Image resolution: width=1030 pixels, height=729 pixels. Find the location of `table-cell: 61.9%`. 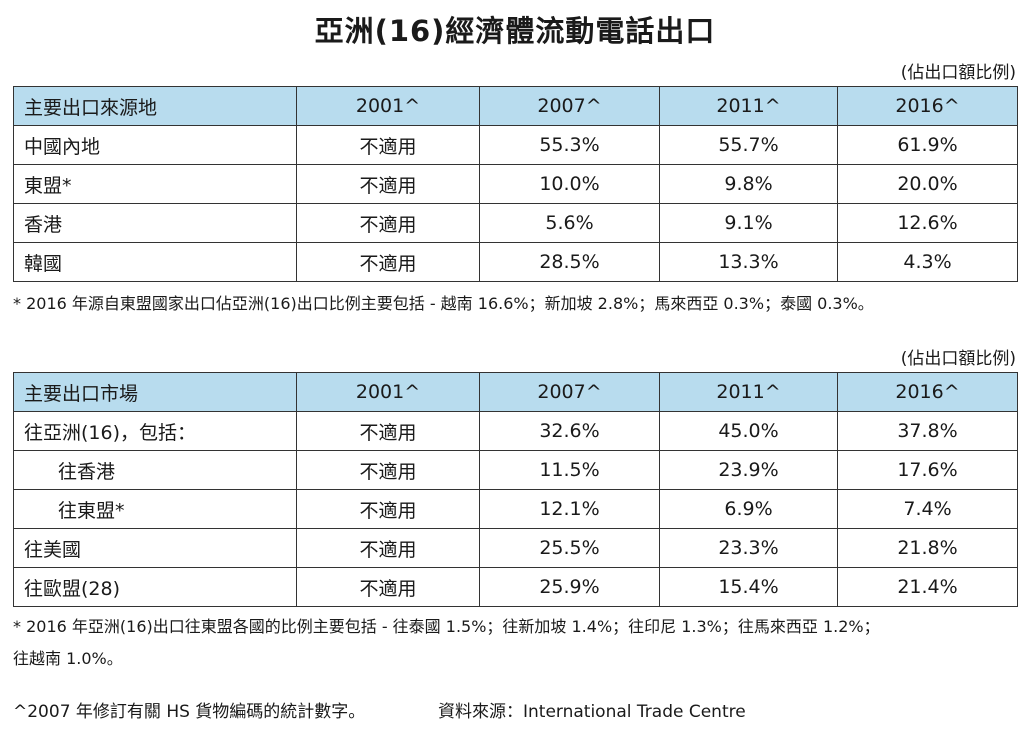

table-cell: 61.9% is located at coordinates (927, 145).